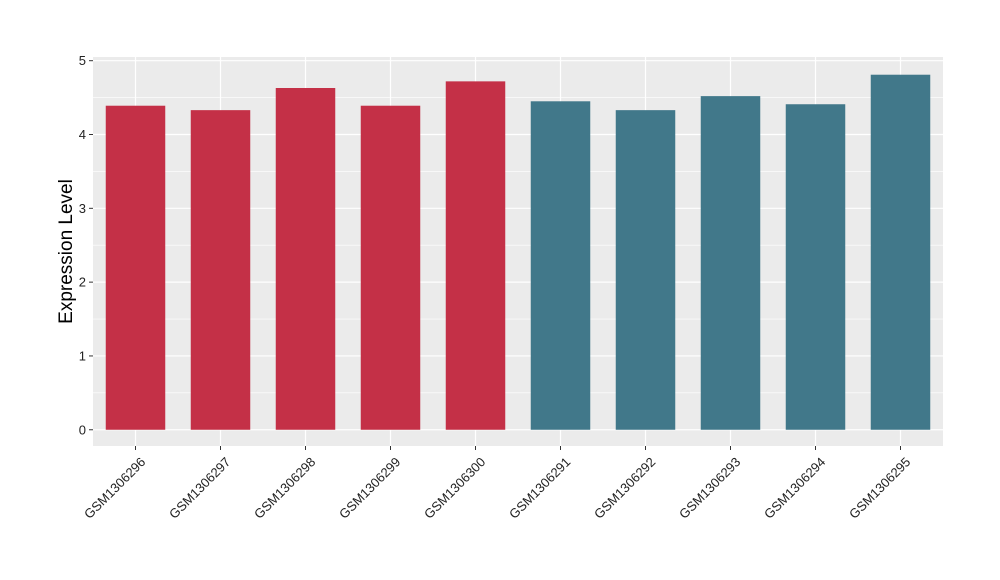 The width and height of the screenshot is (1000, 580). I want to click on bar-GSM1306291, so click(560, 265).